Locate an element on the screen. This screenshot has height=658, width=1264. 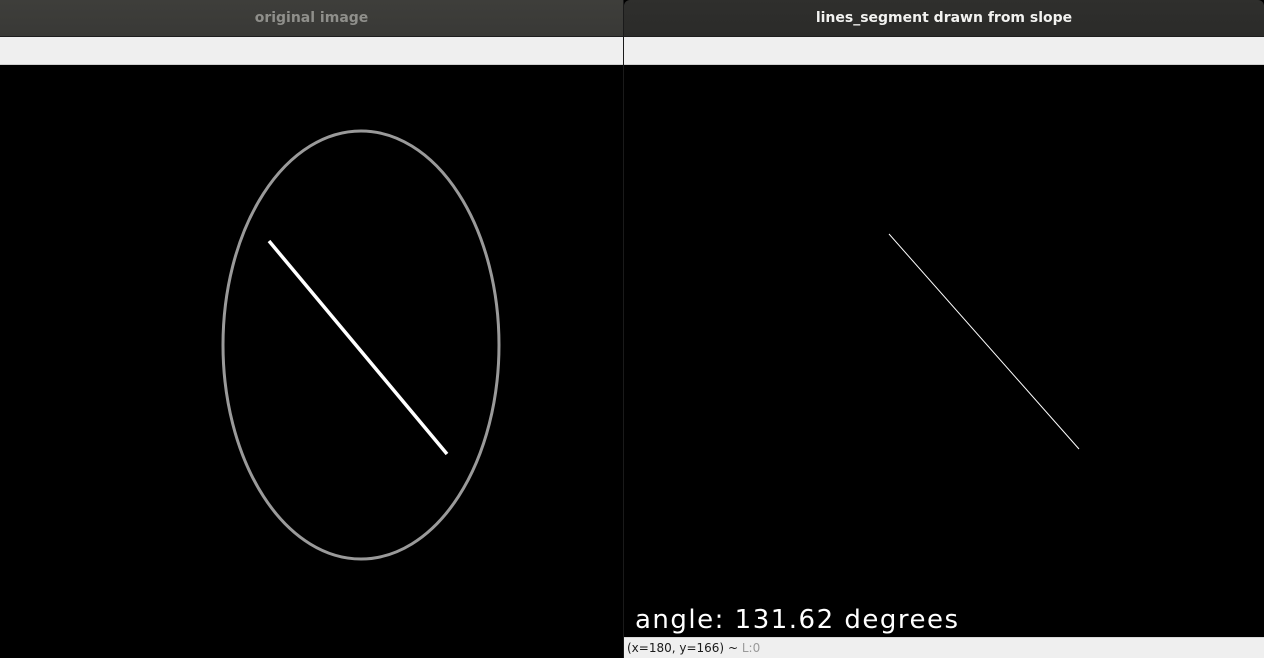
window-titlebar: lines_segment drawn from slope is located at coordinates (944, 18).